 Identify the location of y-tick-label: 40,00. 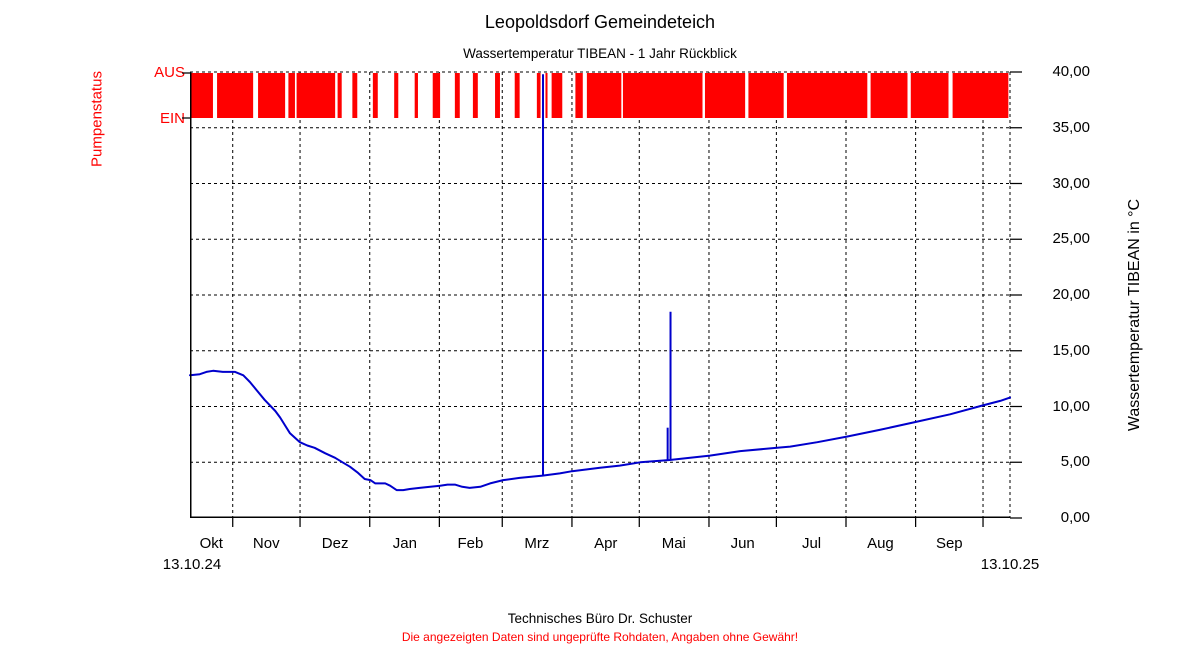
(1071, 71).